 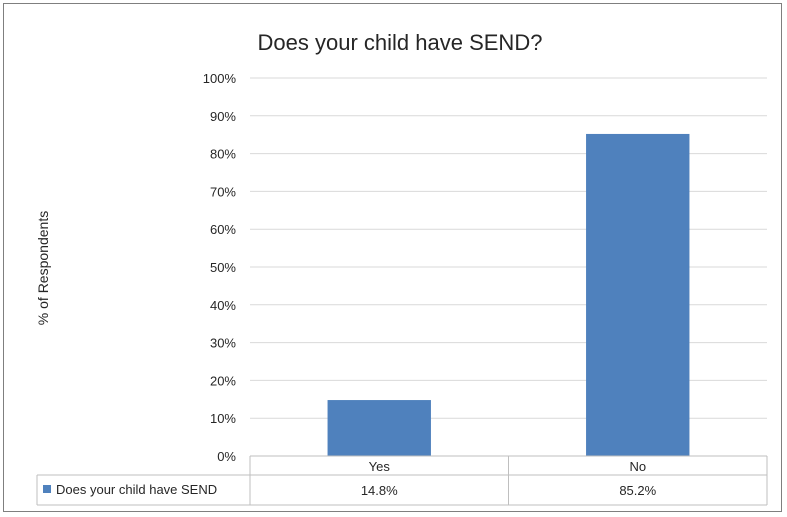 I want to click on y-axis-ticks: 0% 10% 20% 30% 40% 50% 60% 70% 80% 90% 100%, so click(x=220, y=267).